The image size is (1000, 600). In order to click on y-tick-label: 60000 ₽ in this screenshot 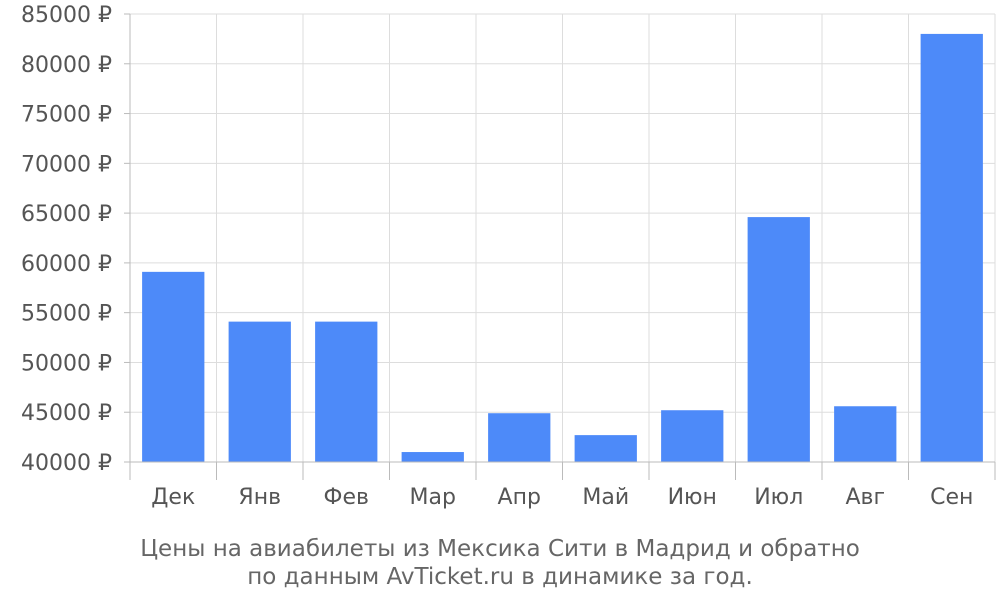, I will do `click(66, 264)`.